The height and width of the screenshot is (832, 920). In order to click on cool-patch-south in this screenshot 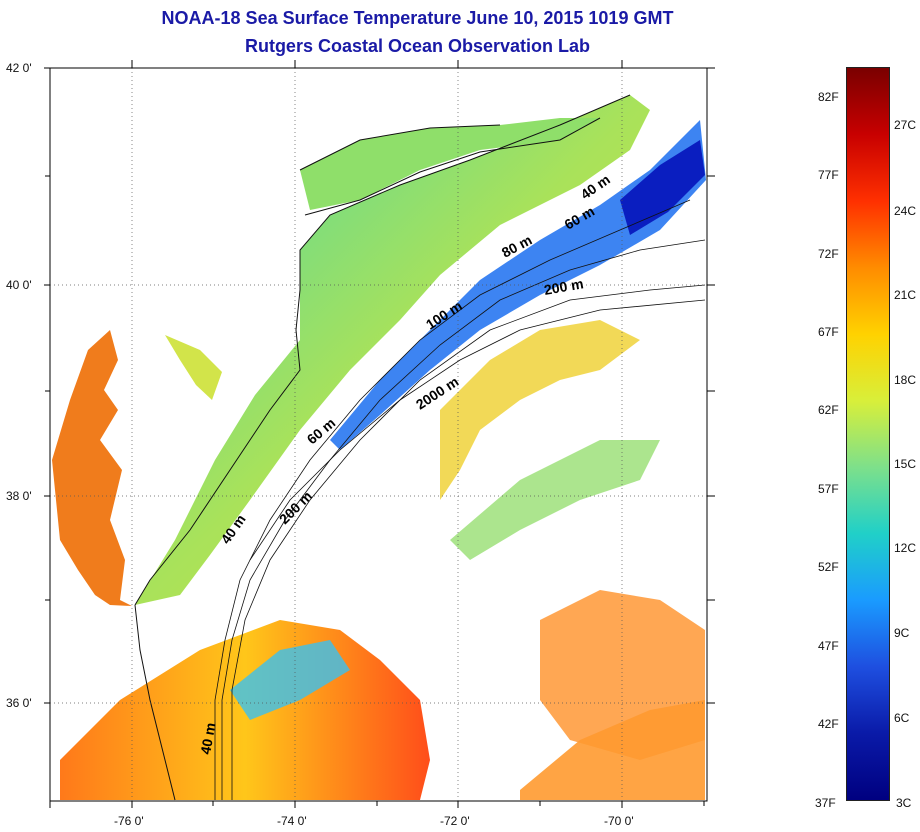, I will do `click(290, 680)`.